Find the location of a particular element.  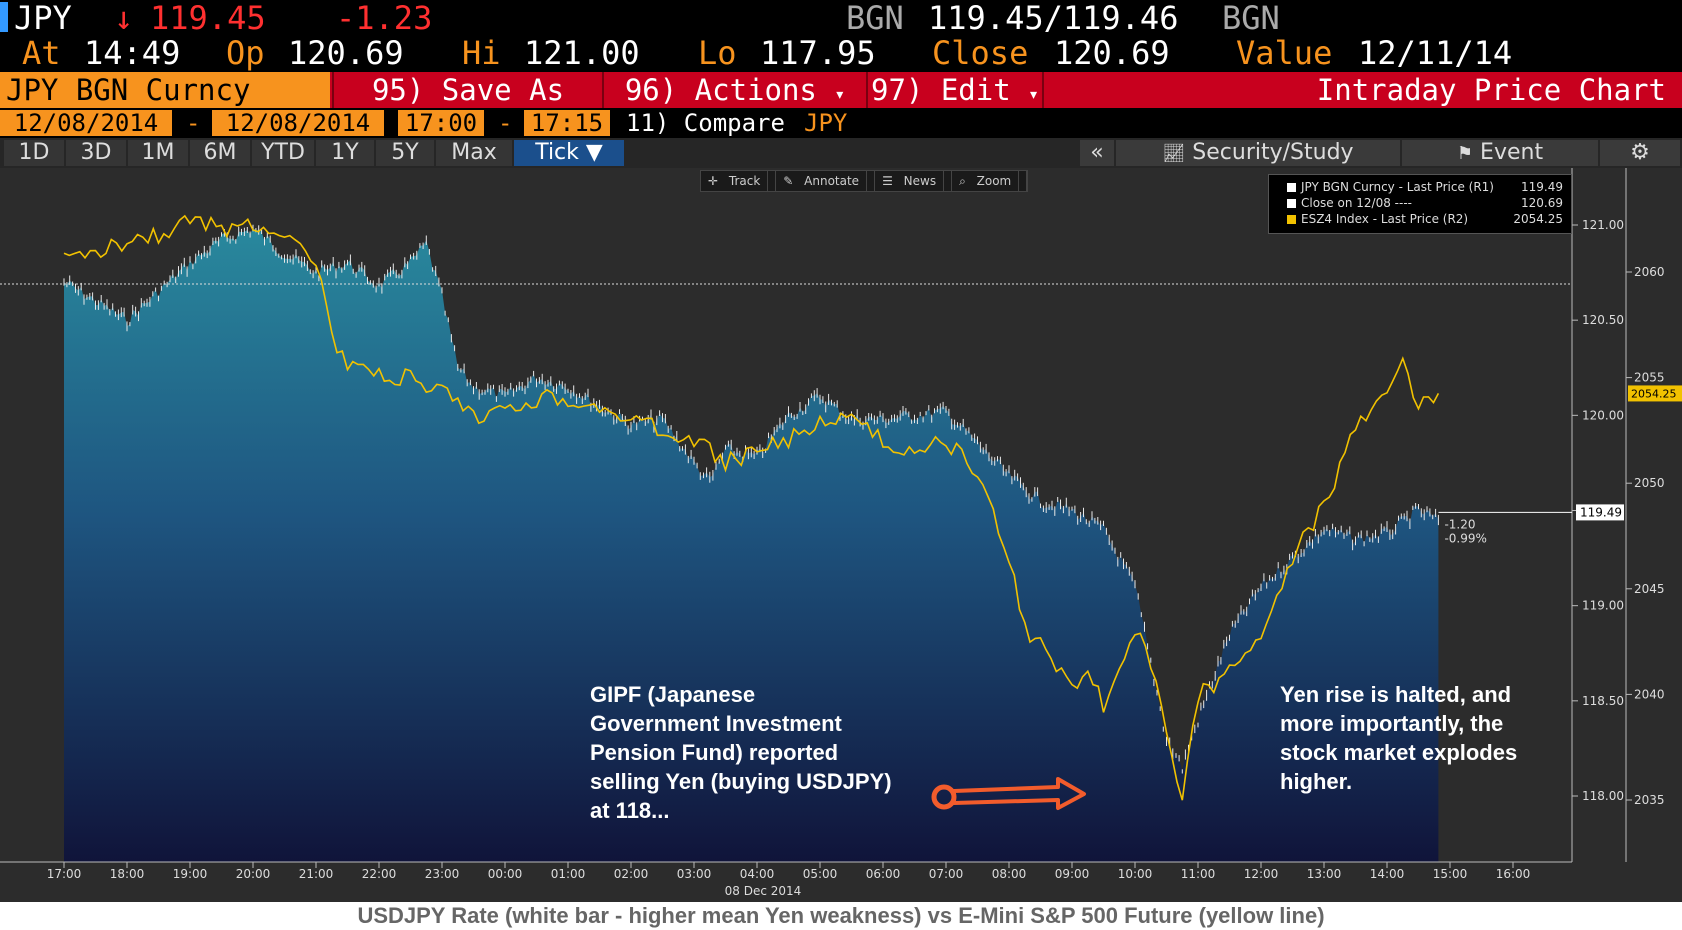

save-as-button: 95) Save As is located at coordinates (467, 90).